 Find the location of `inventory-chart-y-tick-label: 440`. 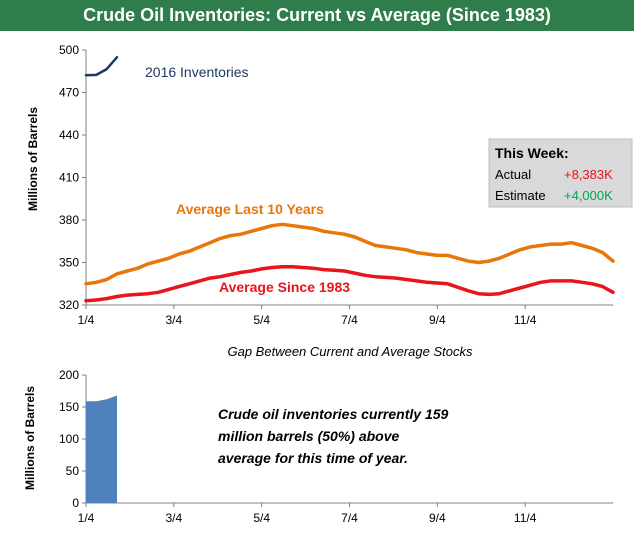

inventory-chart-y-tick-label: 440 is located at coordinates (69, 135).